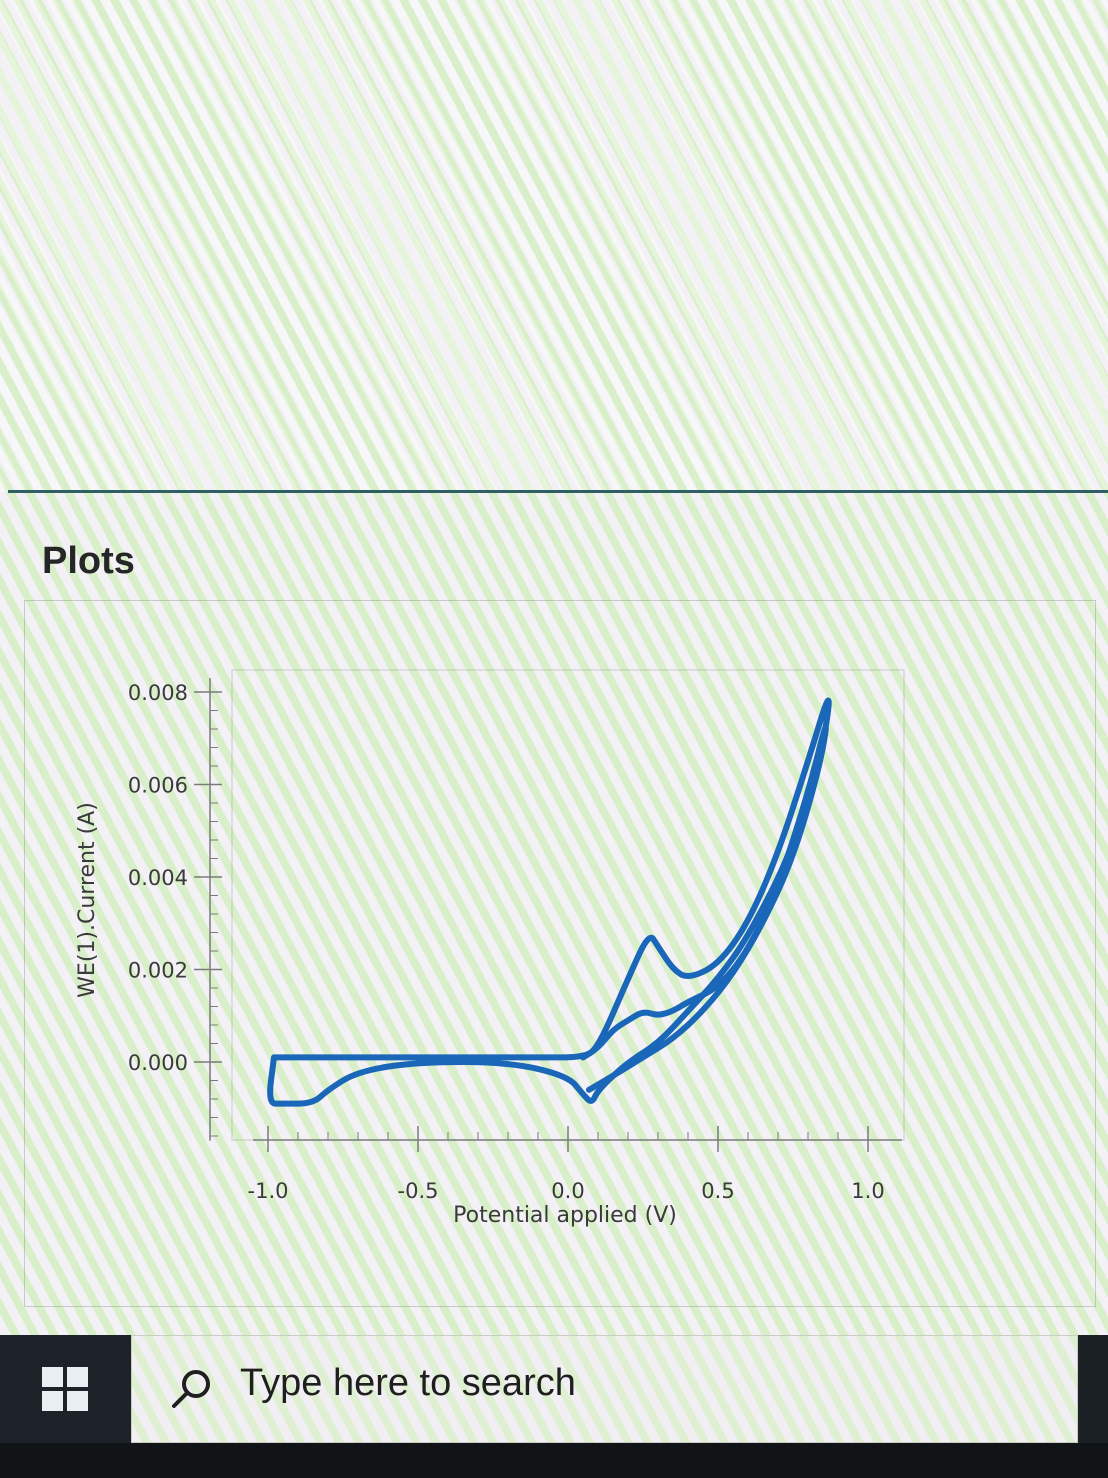 Image resolution: width=1108 pixels, height=1478 pixels. I want to click on section-divider, so click(558, 491).